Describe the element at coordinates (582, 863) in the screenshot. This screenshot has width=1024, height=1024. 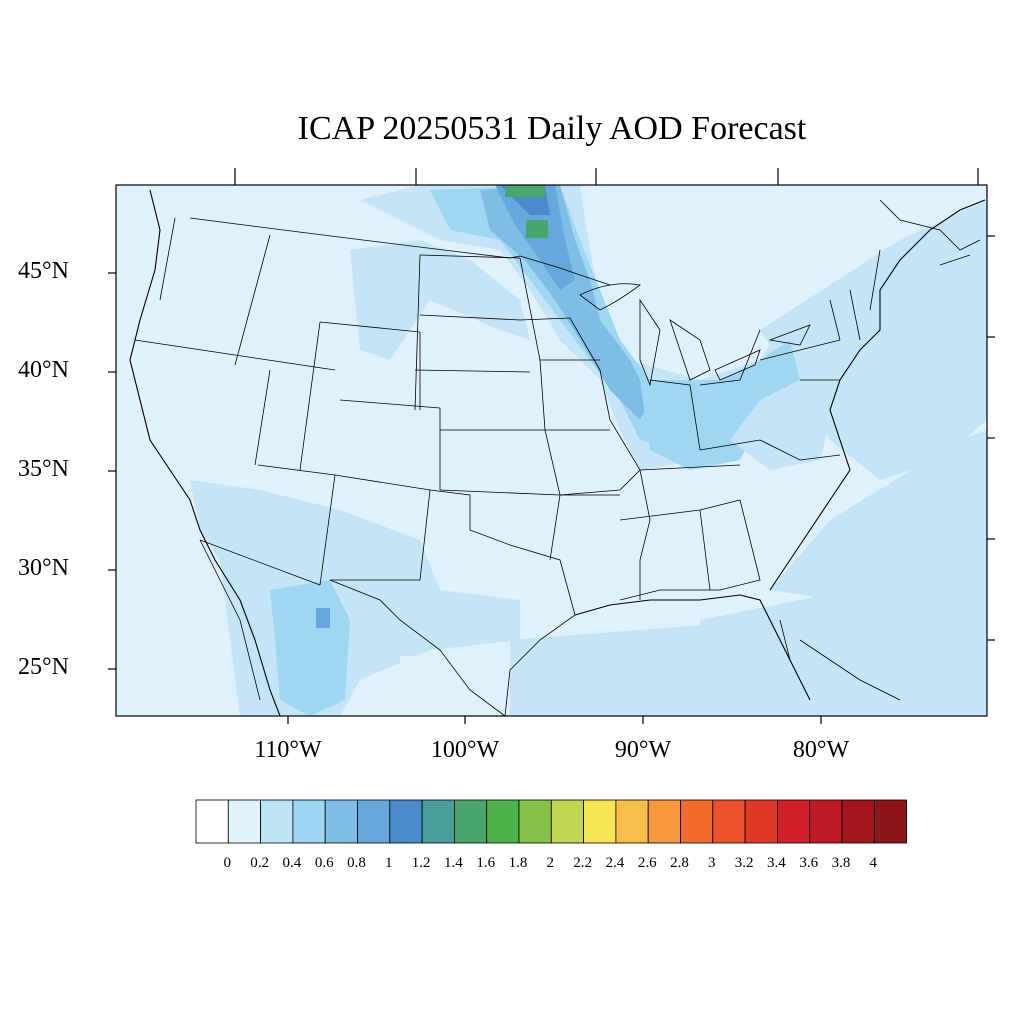
I see `colorbar-tick-label: 2.2` at that location.